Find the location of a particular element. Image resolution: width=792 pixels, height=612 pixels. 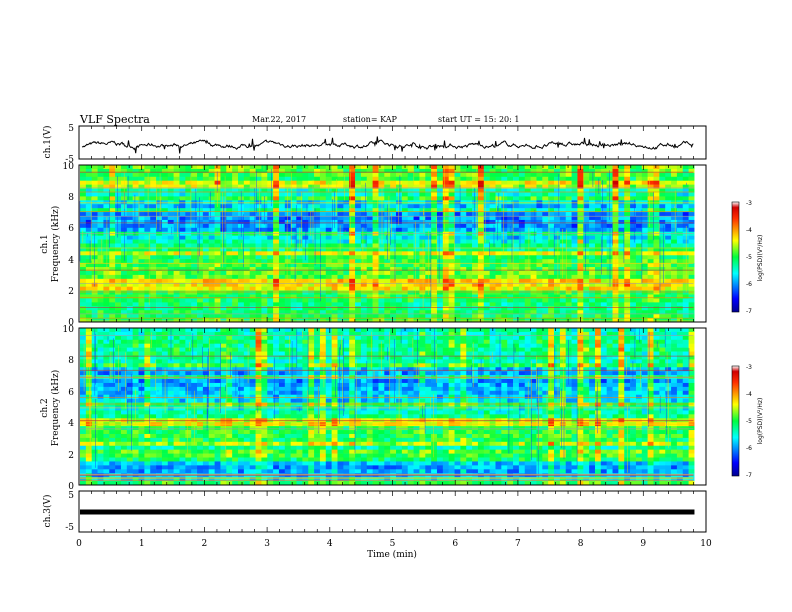

ch1-waveform-panel: 5 -5 ch.1(V) is located at coordinates (374, 144).